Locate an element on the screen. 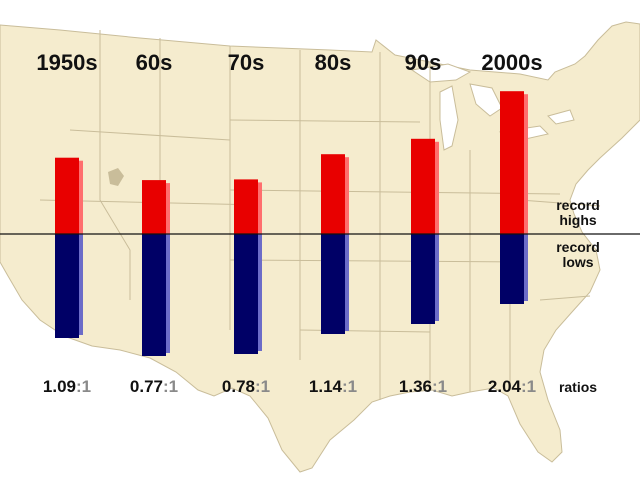 Image resolution: width=640 pixels, height=480 pixels. bar-side-record-lows-60s is located at coordinates (168, 293).